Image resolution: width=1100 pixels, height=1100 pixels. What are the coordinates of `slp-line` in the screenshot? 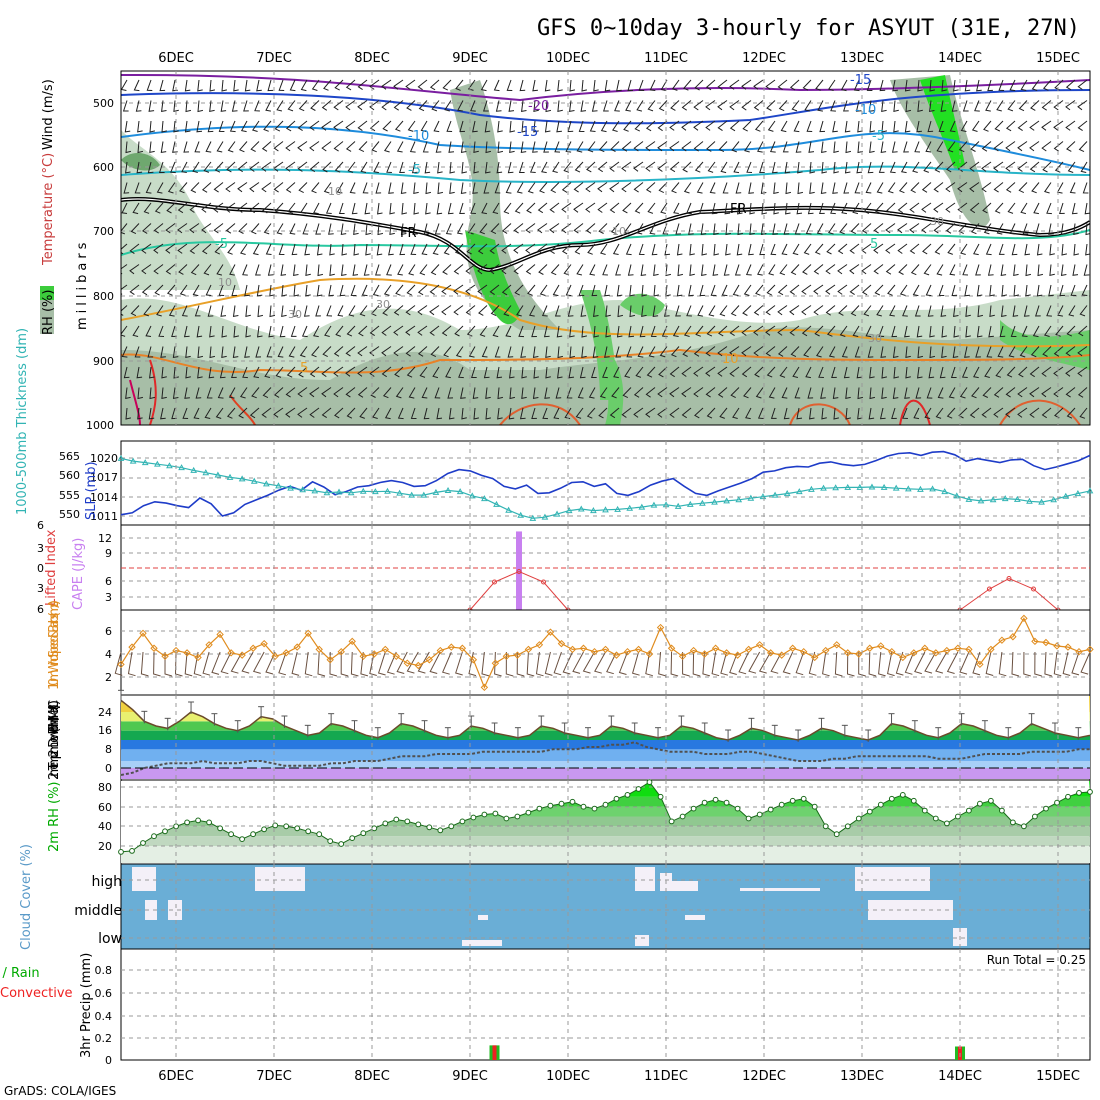 It's located at (605, 483).